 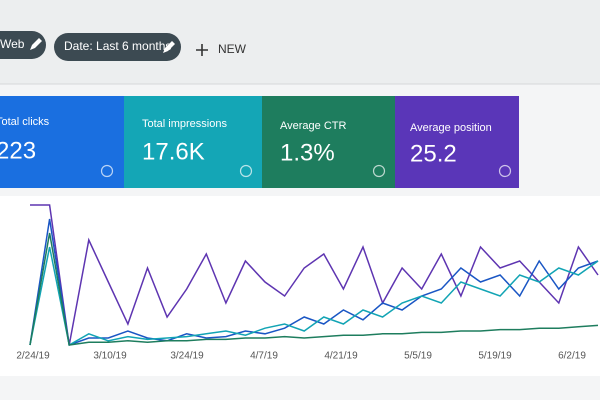 What do you see at coordinates (418, 356) in the screenshot?
I see `x-tick-label: 5/5/19` at bounding box center [418, 356].